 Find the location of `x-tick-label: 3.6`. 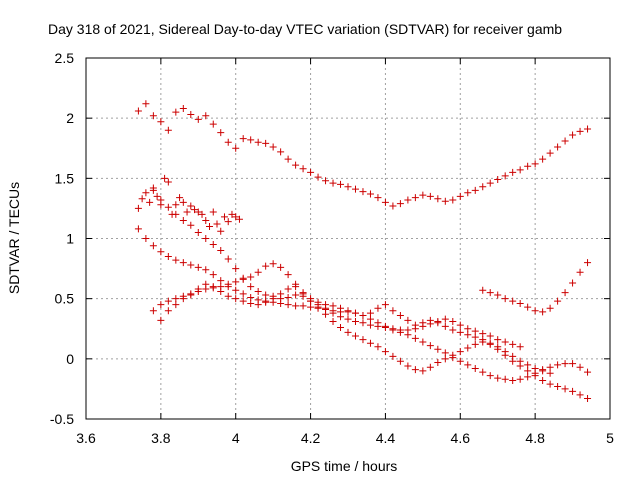

x-tick-label: 3.6 is located at coordinates (86, 438).